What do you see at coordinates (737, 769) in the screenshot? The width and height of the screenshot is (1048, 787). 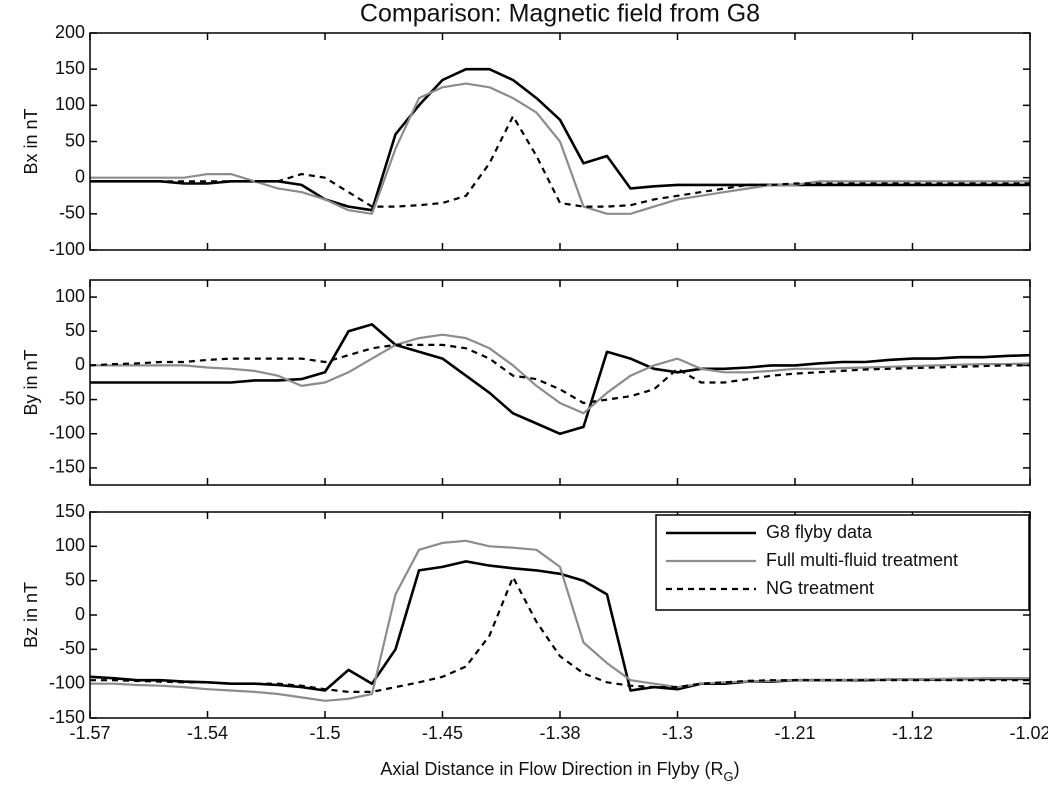 I see `x-axis-label-part: )` at bounding box center [737, 769].